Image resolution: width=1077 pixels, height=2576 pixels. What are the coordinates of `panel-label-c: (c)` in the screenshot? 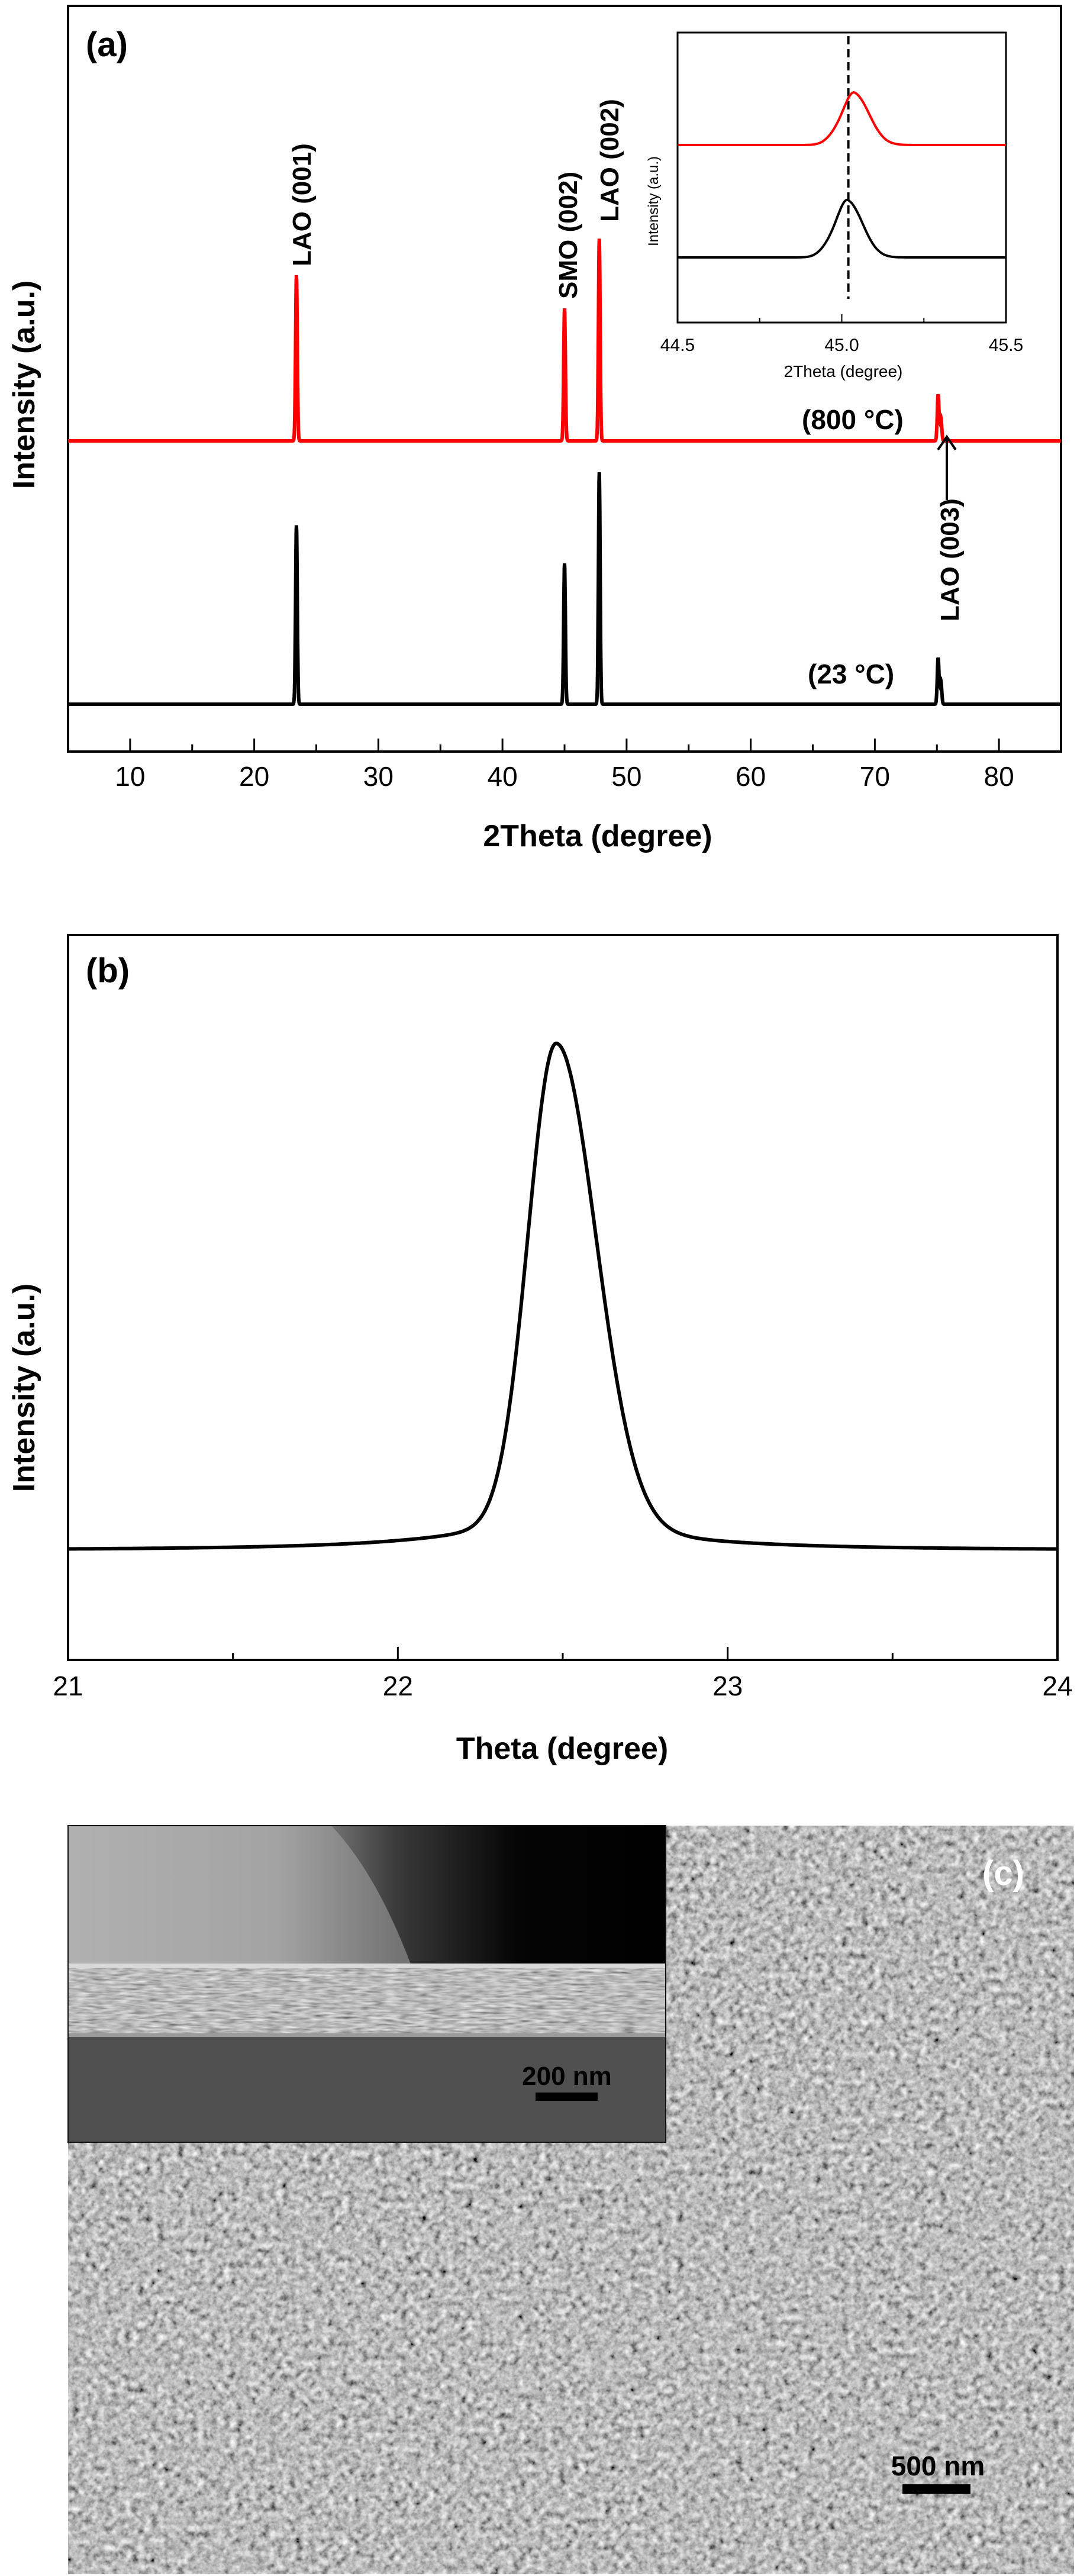 It's located at (1003, 1873).